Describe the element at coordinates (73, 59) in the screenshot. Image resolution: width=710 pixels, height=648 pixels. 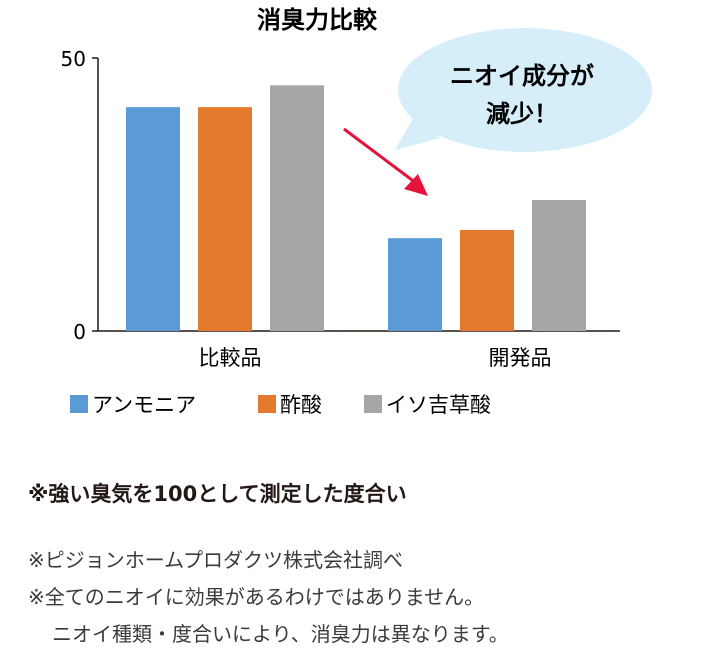
I see `y-tick-label-max: 50` at that location.